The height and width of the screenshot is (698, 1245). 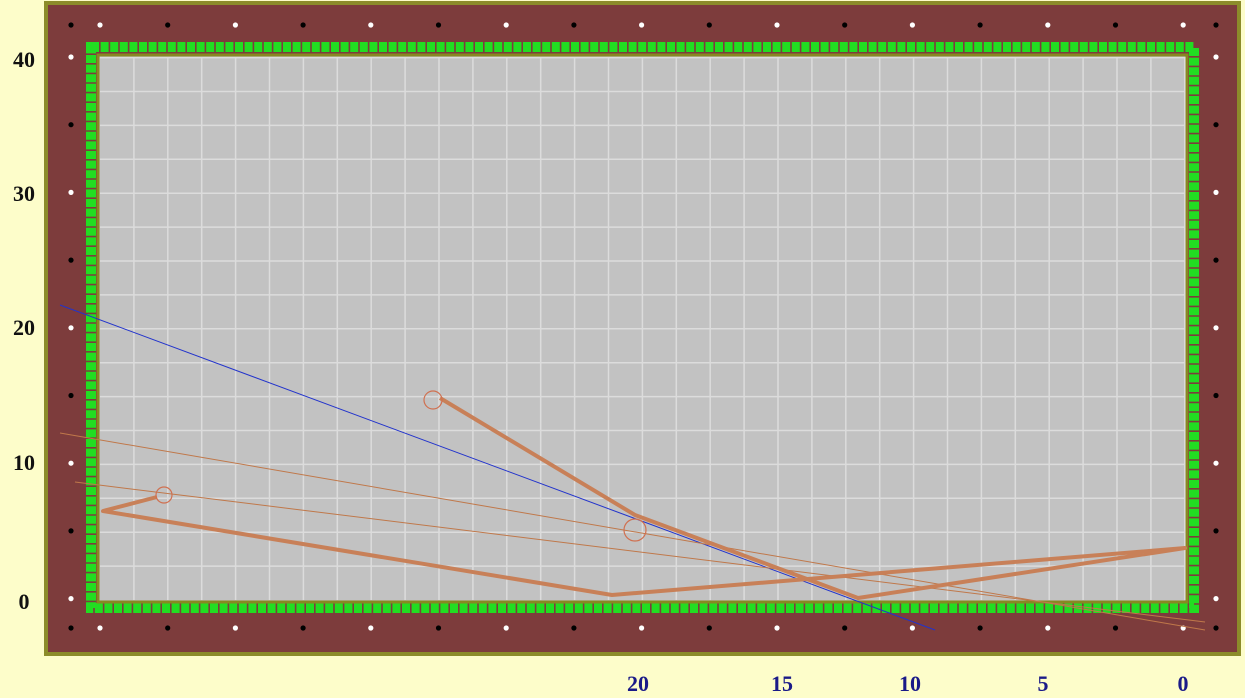 What do you see at coordinates (24, 59) in the screenshot?
I see `left-label: 40` at bounding box center [24, 59].